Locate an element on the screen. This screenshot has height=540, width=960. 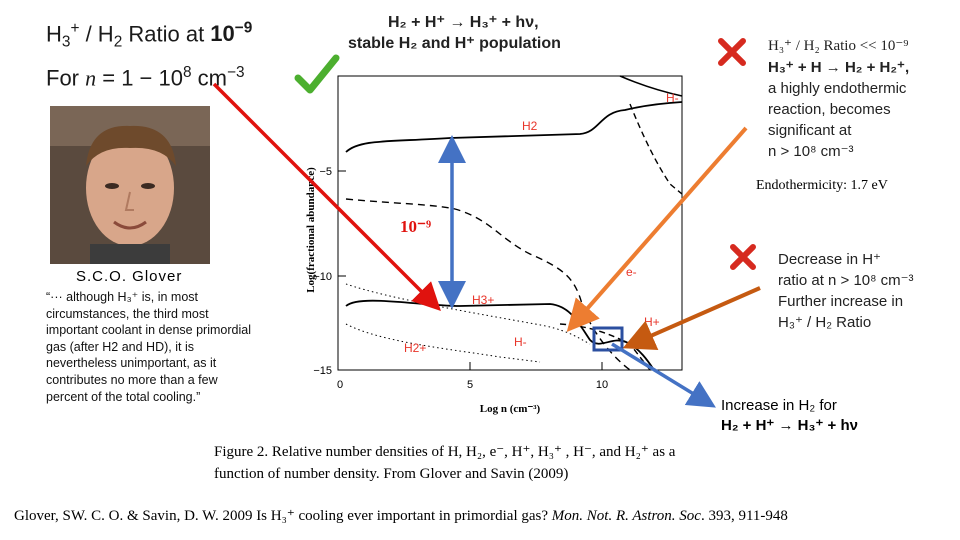
y-tick-label: −5 is located at coordinates (325, 172).